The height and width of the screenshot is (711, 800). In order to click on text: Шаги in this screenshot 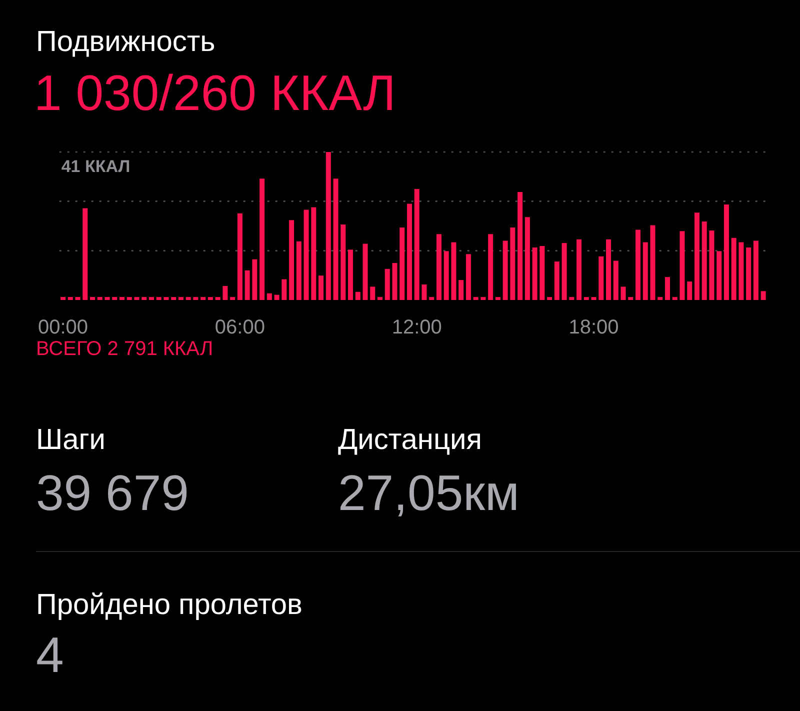, I will do `click(71, 440)`.